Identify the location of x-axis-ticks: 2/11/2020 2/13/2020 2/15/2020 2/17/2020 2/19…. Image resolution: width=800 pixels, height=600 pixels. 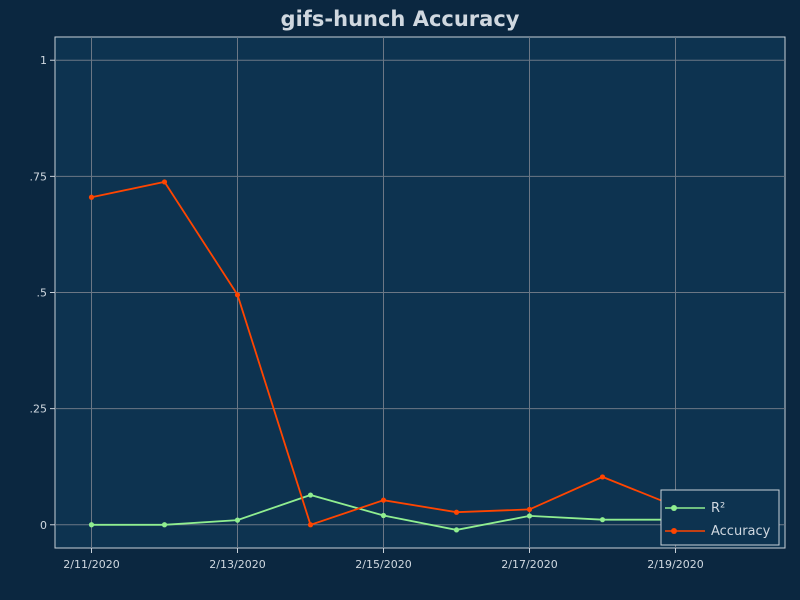
(383, 559).